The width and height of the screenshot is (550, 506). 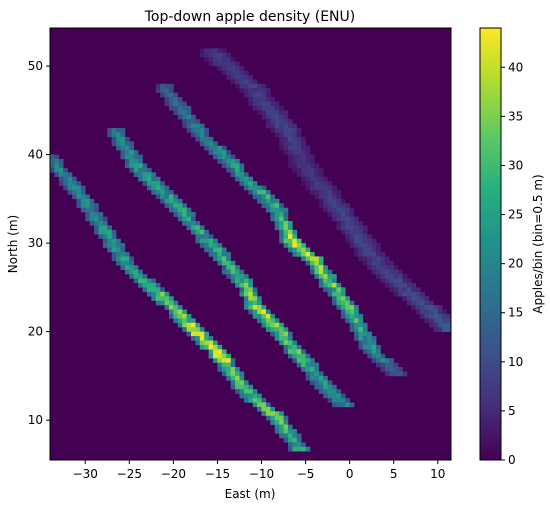 What do you see at coordinates (512, 411) in the screenshot?
I see `colorbar-tick-label: 5` at bounding box center [512, 411].